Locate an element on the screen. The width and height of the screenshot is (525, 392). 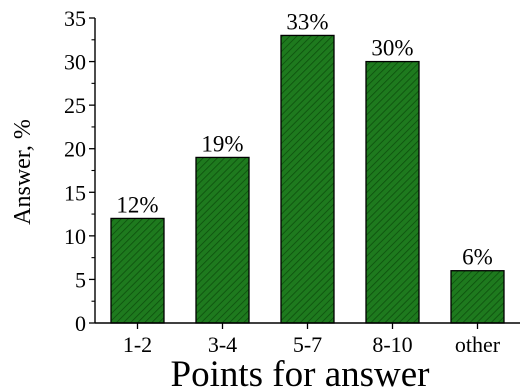
data-label-1-2: 12% is located at coordinates (137, 204).